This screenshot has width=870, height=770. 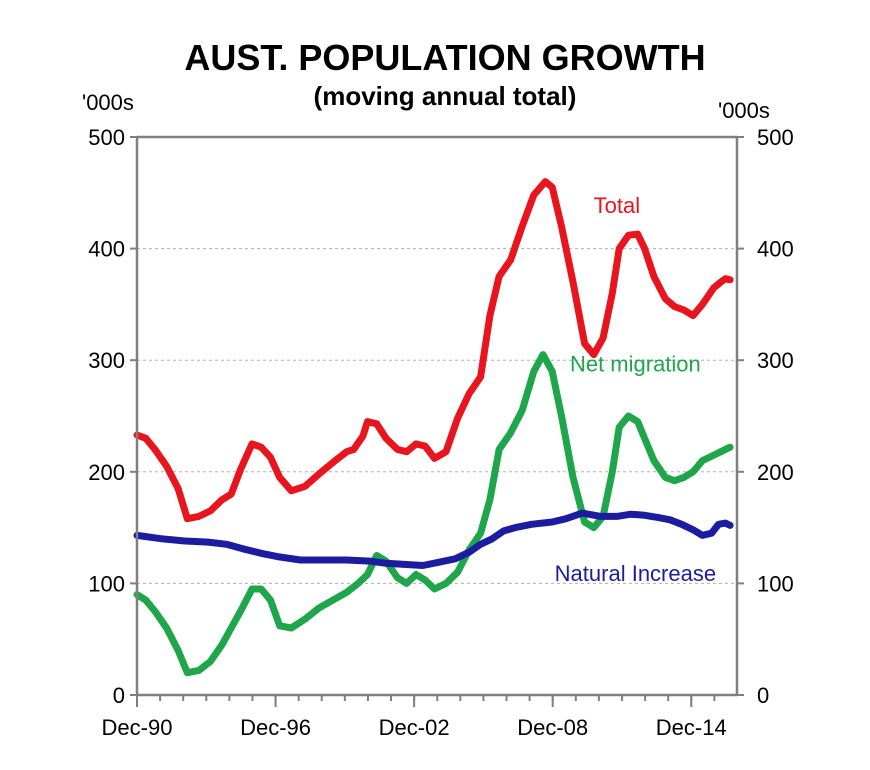 I want to click on y-tick-label-right: 500, so click(x=775, y=137).